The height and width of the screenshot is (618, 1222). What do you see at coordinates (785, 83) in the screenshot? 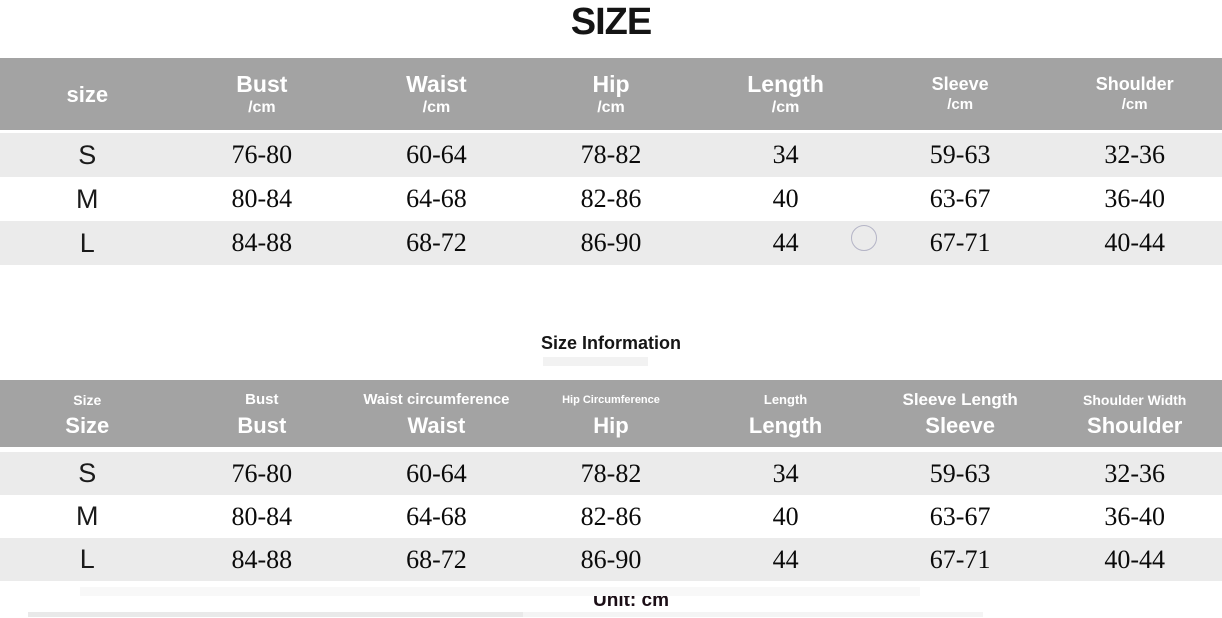
I see `header-label: Length` at bounding box center [785, 83].